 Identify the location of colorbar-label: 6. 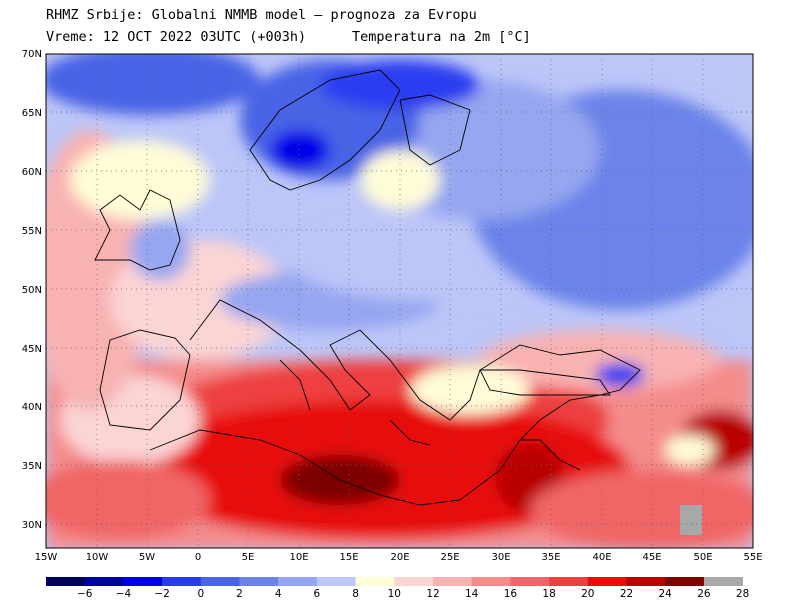
(317, 594).